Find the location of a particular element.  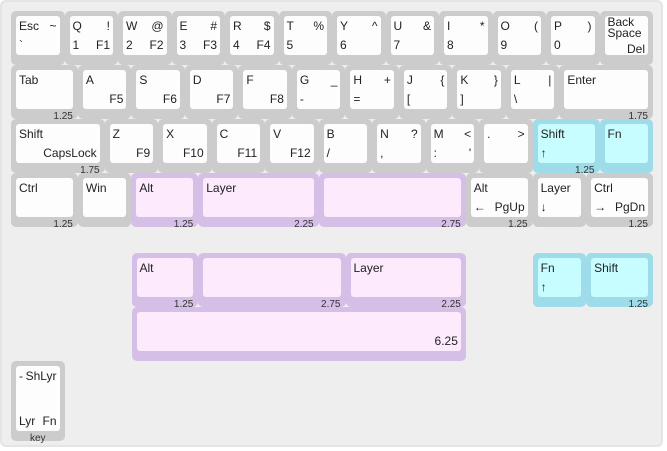

key-e: E #3 F3 is located at coordinates (198, 38).